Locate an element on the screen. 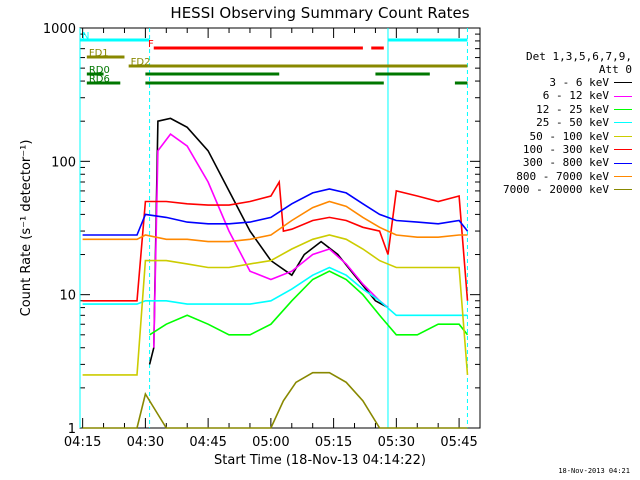 The image size is (640, 480). y-tick-label: 1000 is located at coordinates (59, 29).